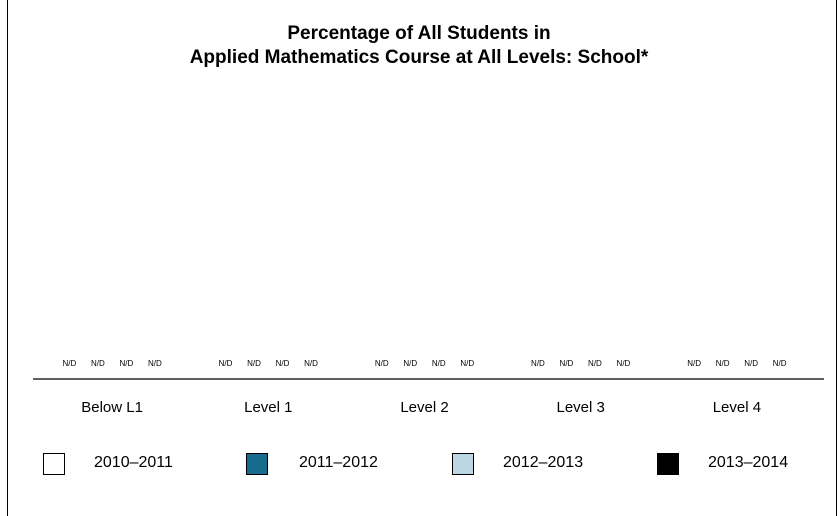 The width and height of the screenshot is (838, 516). What do you see at coordinates (538, 363) in the screenshot?
I see `value-label-3-0: N/D` at bounding box center [538, 363].